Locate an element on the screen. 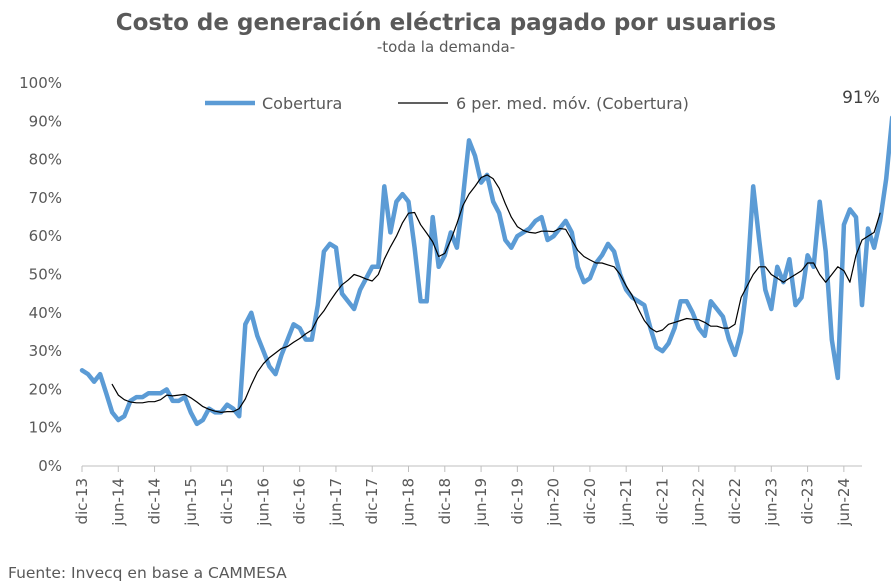  x-tick-label: jun-24 is located at coordinates (844, 502).